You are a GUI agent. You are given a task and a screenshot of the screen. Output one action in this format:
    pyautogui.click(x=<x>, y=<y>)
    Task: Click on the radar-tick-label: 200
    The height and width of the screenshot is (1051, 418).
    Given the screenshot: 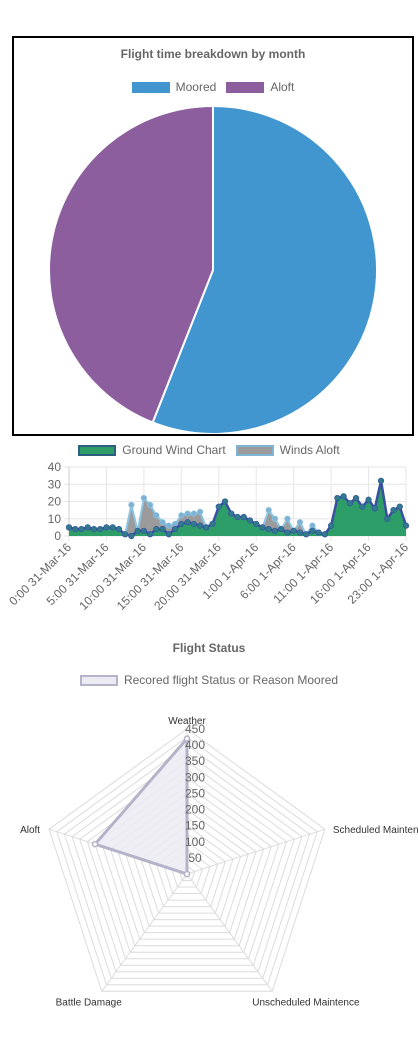 What is the action you would take?
    pyautogui.click(x=195, y=810)
    